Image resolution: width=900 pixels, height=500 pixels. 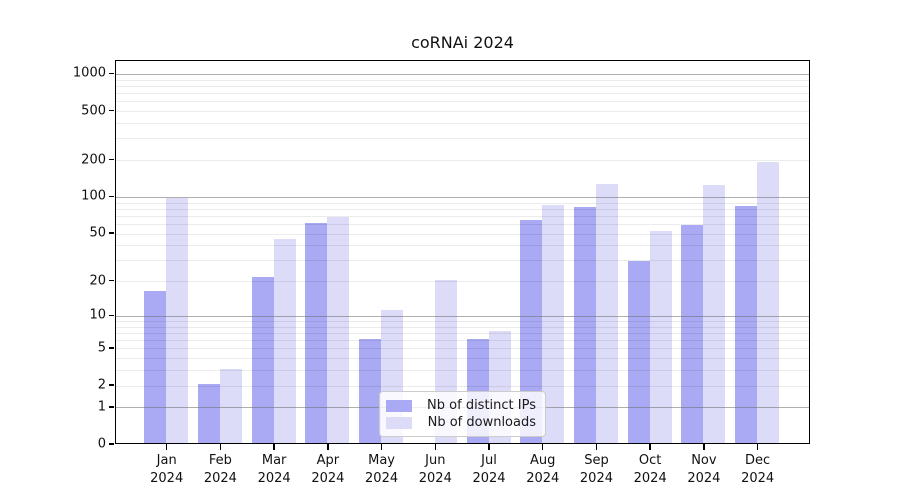 I want to click on x-tick-label: Jan 2024, so click(x=167, y=469).